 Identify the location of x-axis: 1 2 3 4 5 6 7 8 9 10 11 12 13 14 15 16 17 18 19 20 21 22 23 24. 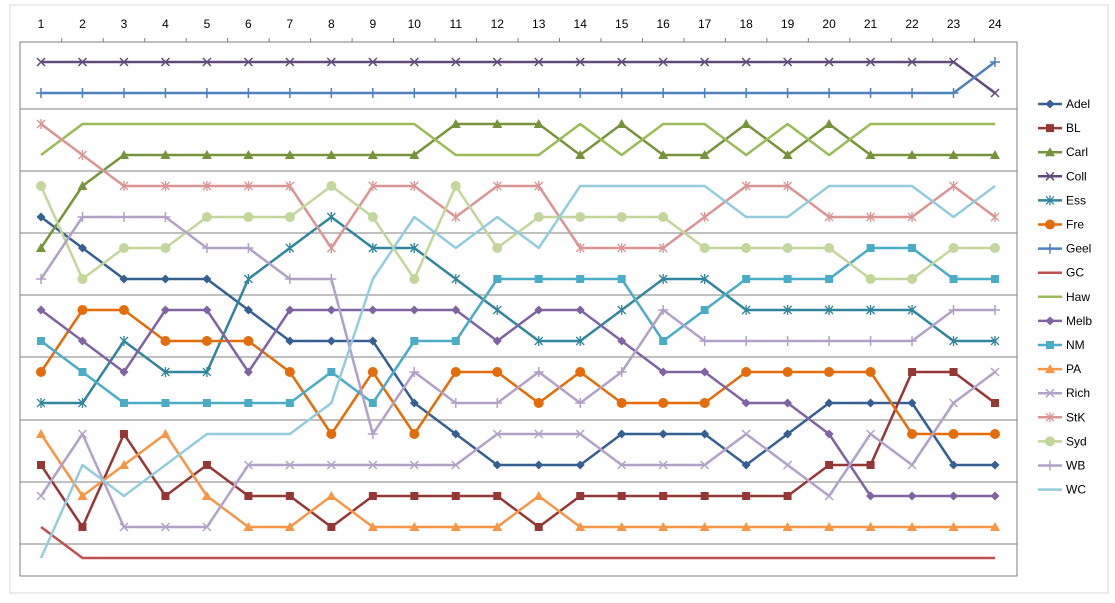
(520, 29).